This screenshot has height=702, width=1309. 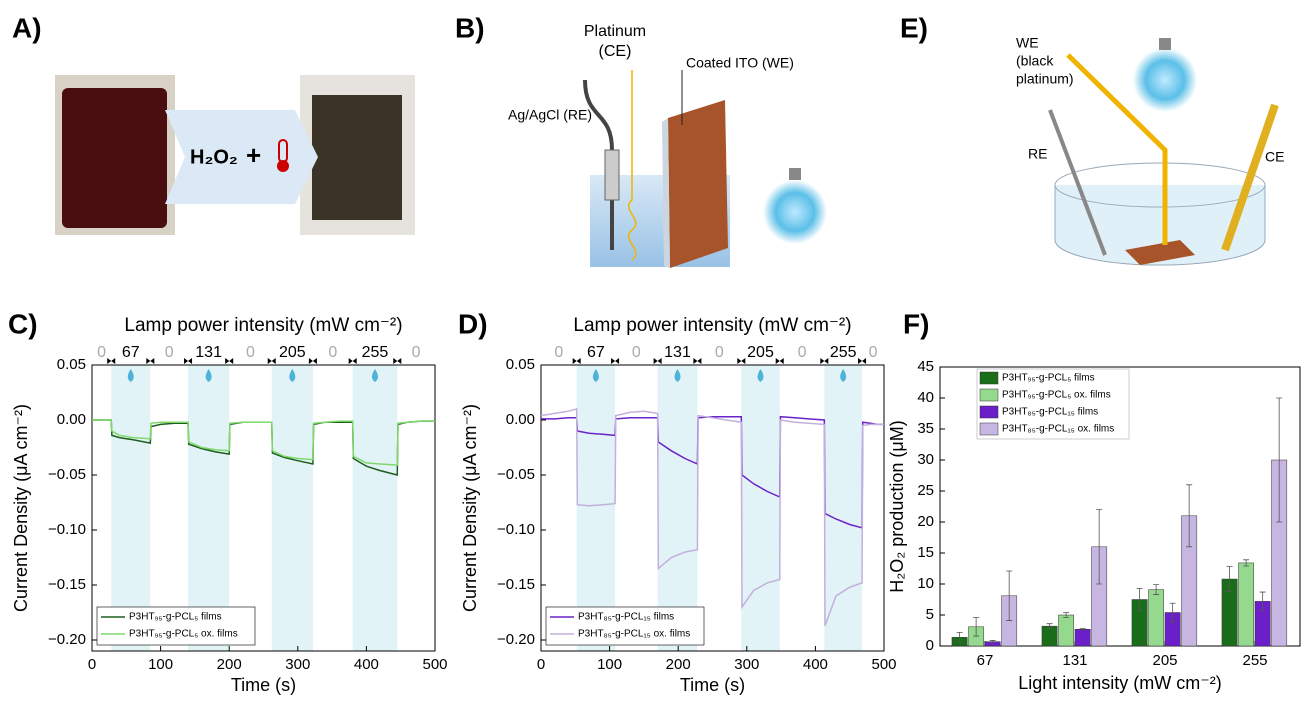 I want to click on x-tick-label: 500, so click(x=434, y=664).